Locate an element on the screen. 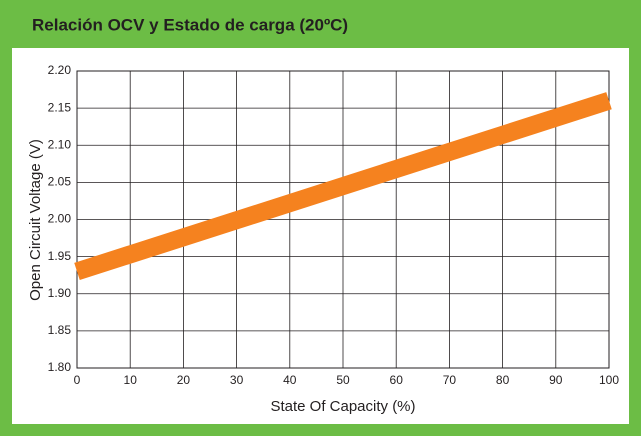 This screenshot has height=436, width=641. y-tick-label: 2.10 is located at coordinates (60, 144).